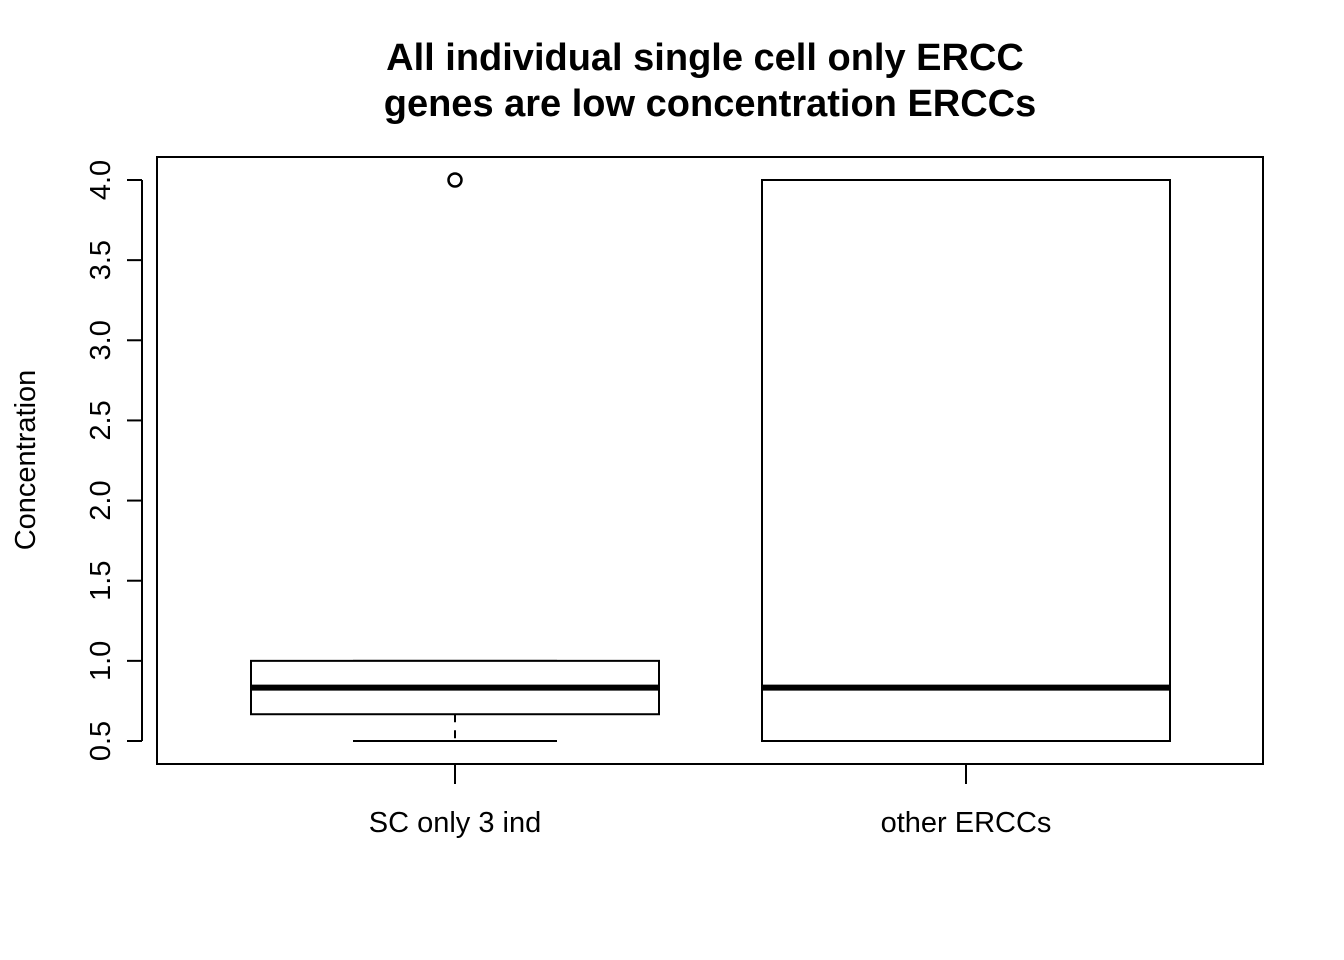 The width and height of the screenshot is (1344, 960). I want to click on chart-title-line-2: genes are low concentration ERCCs, so click(710, 104).